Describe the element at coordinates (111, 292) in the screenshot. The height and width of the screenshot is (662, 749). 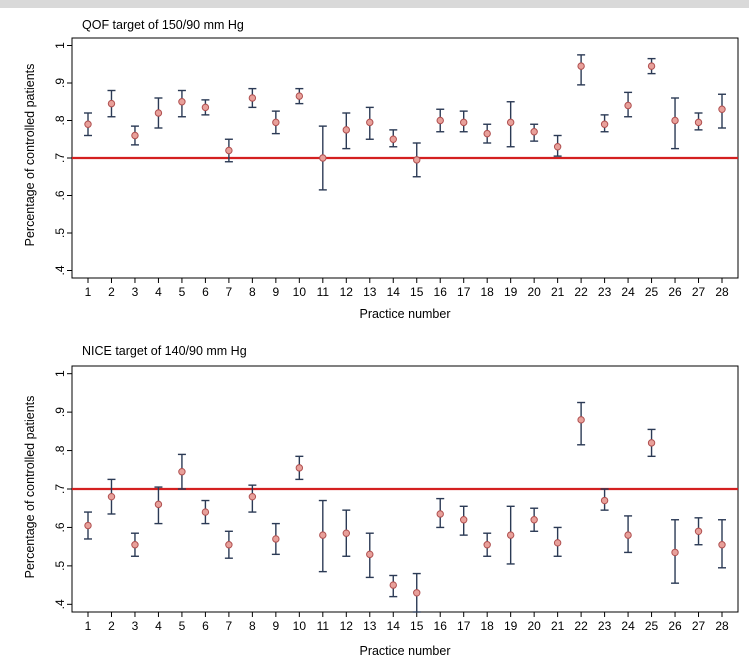
I see `x-tick-label: 2` at that location.